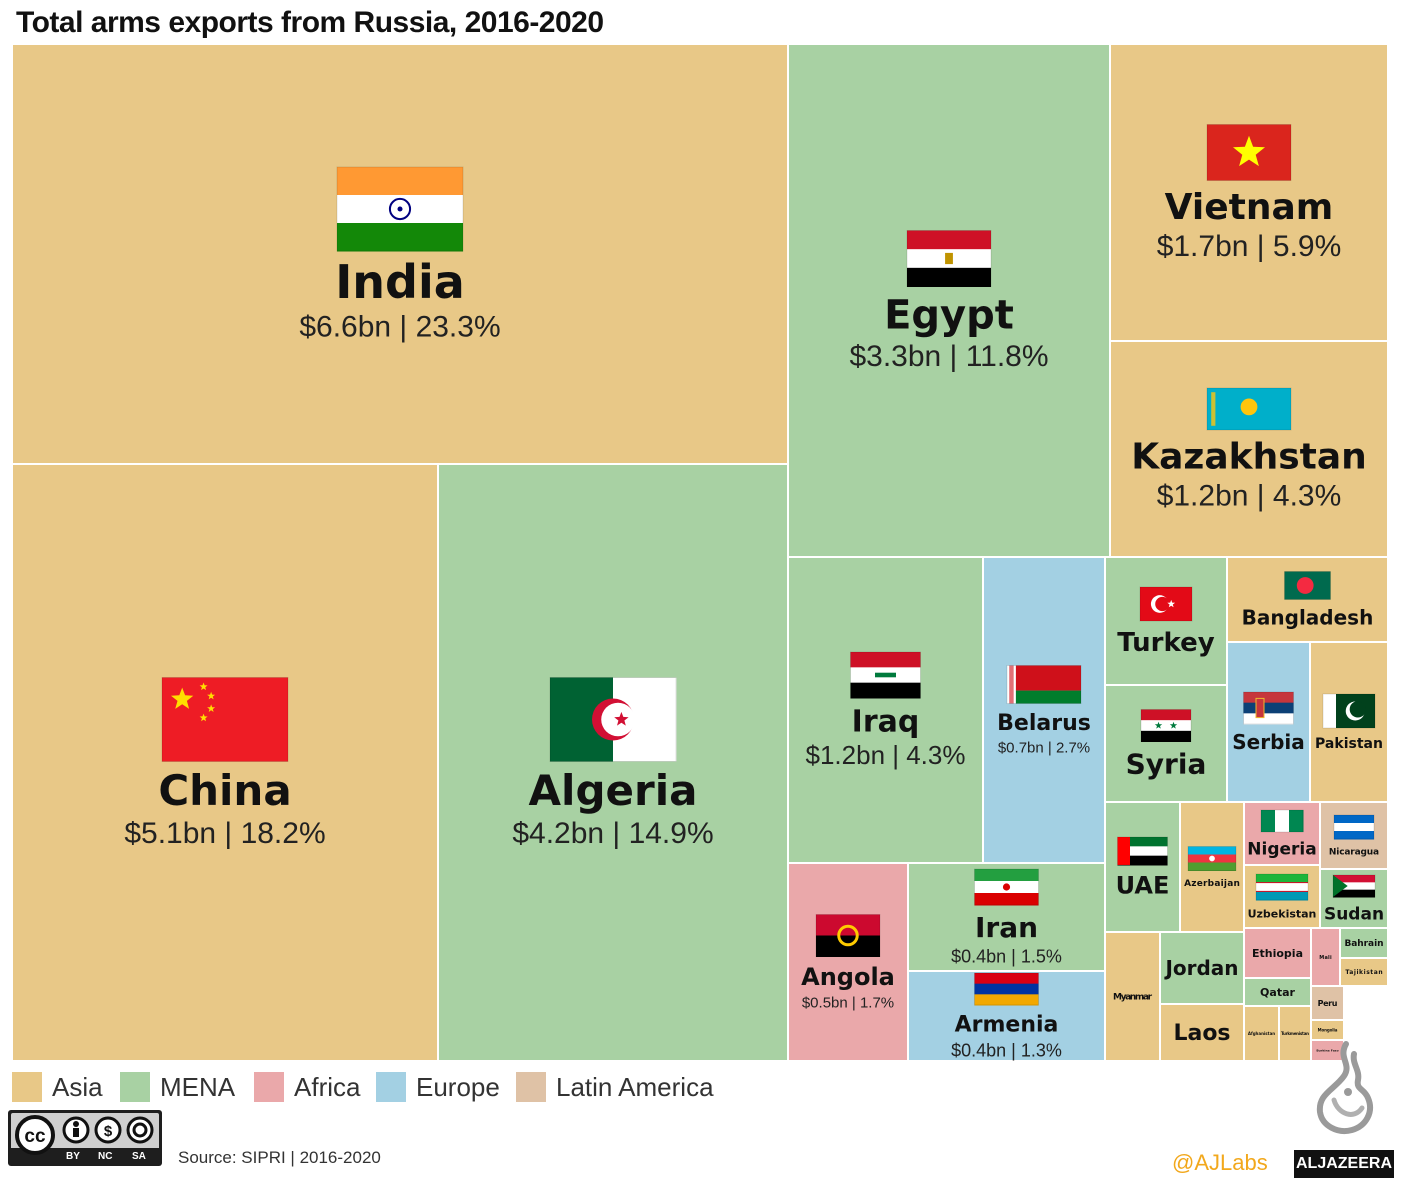 This screenshot has height=1193, width=1404. I want to click on treemap-cell-jordan, so click(1202, 968).